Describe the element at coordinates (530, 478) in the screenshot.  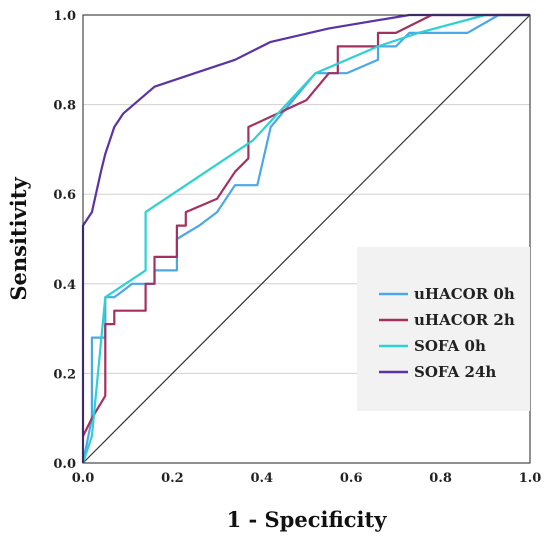
I see `x-tick-label: 1.0` at that location.